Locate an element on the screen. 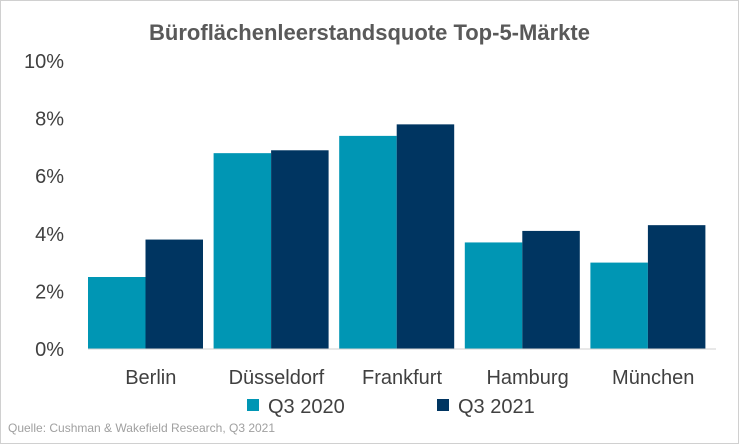  x-tick-label: Hamburg is located at coordinates (527, 378).